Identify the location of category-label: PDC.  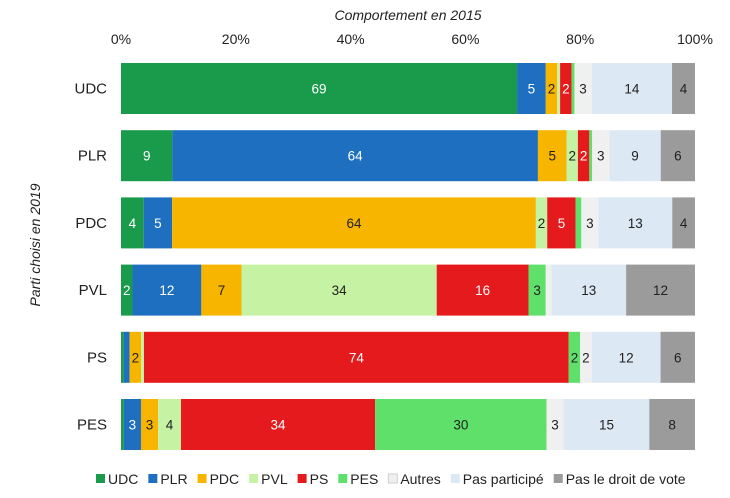
(91, 223).